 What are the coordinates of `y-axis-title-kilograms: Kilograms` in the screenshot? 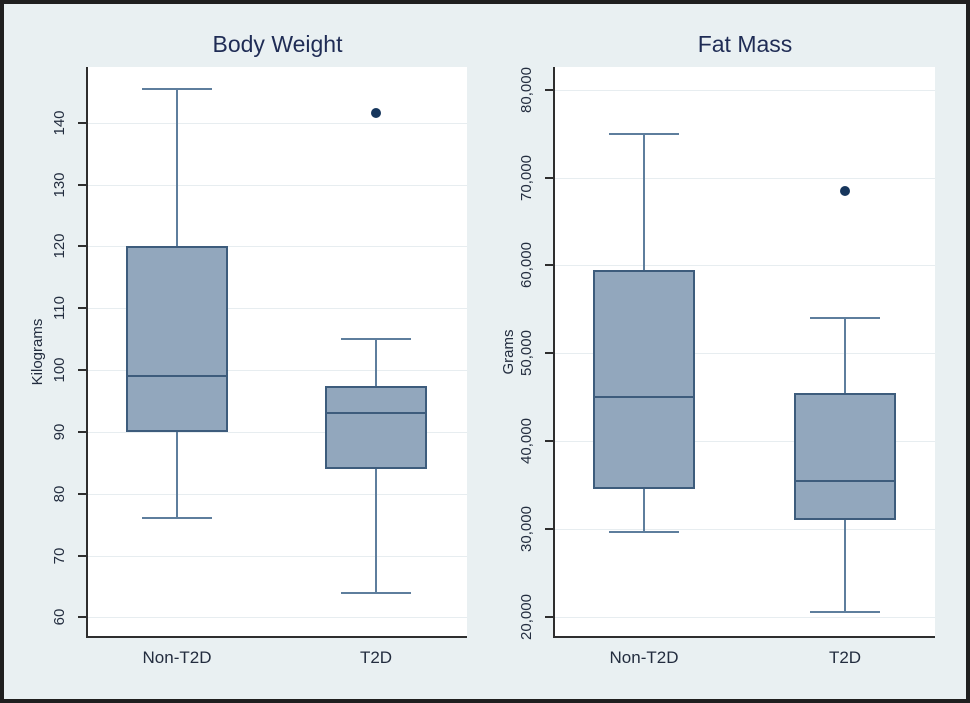 It's located at (37, 351).